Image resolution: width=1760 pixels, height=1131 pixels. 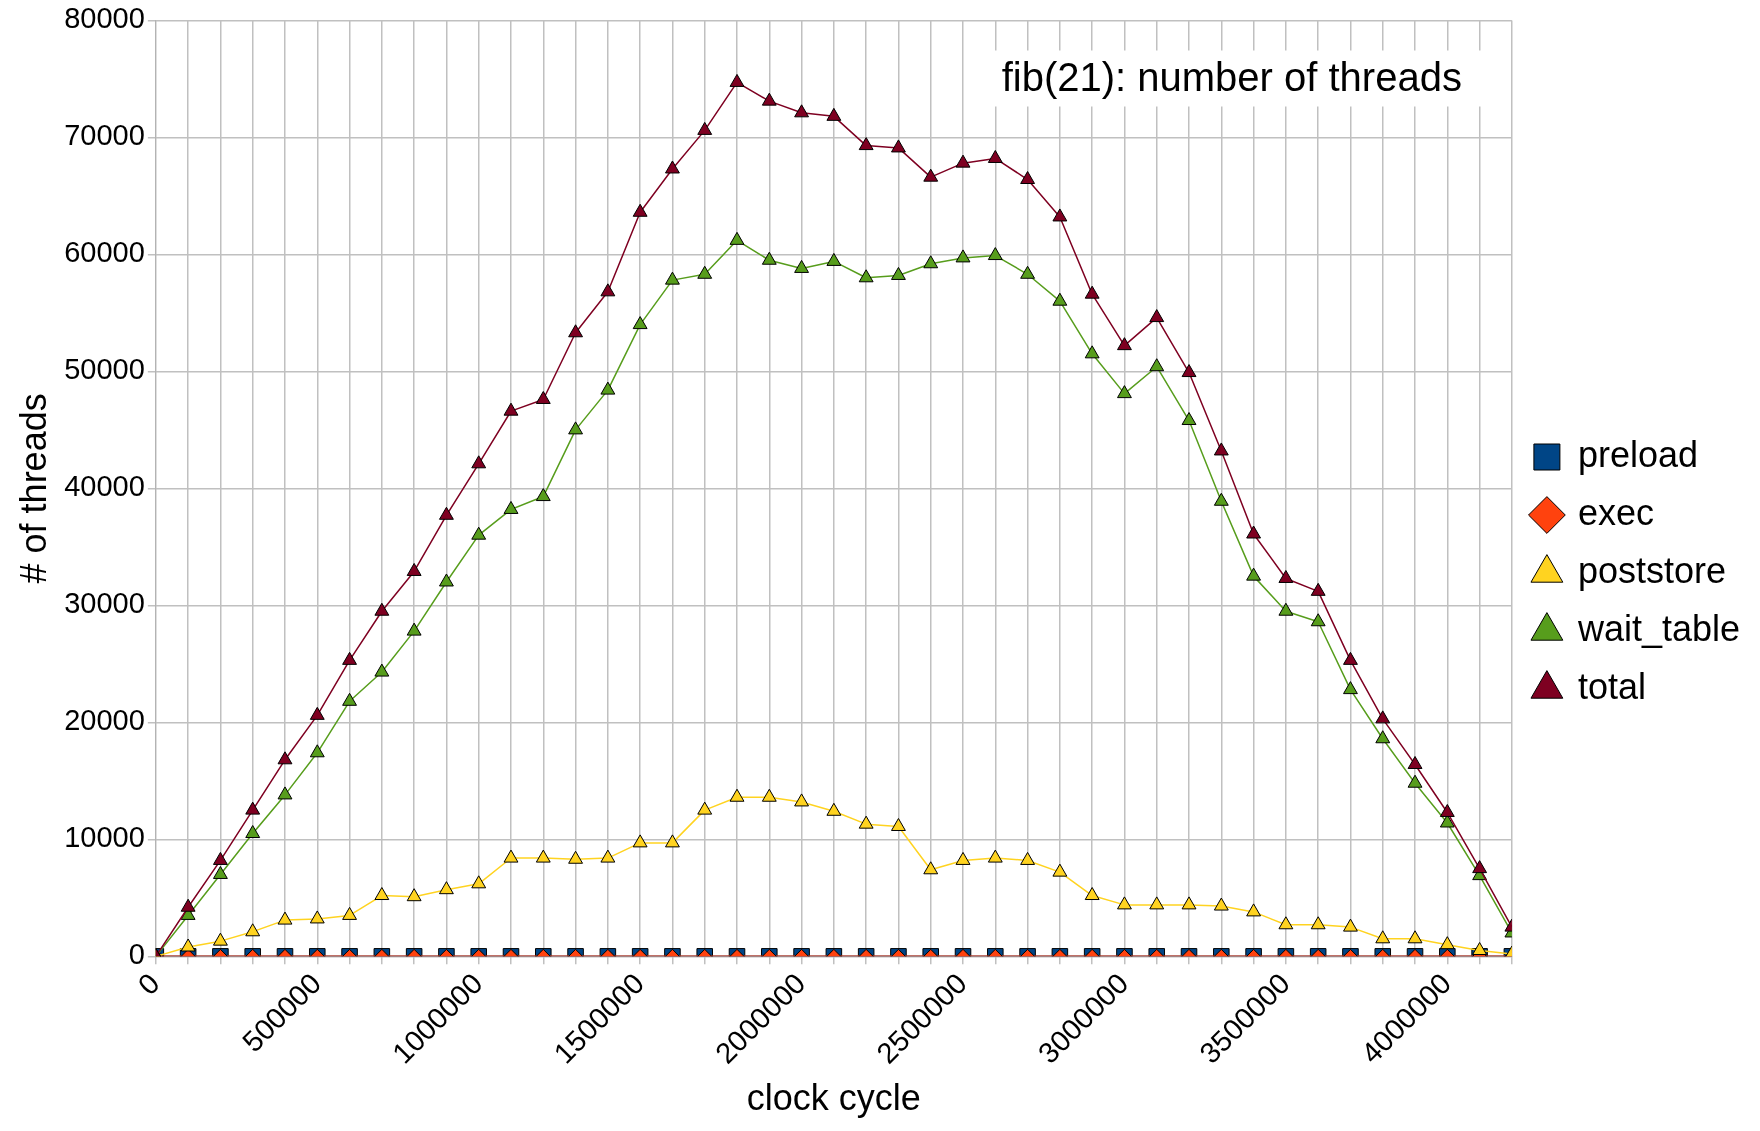 What do you see at coordinates (104, 18) in the screenshot?
I see `y-tick-label: 80000` at bounding box center [104, 18].